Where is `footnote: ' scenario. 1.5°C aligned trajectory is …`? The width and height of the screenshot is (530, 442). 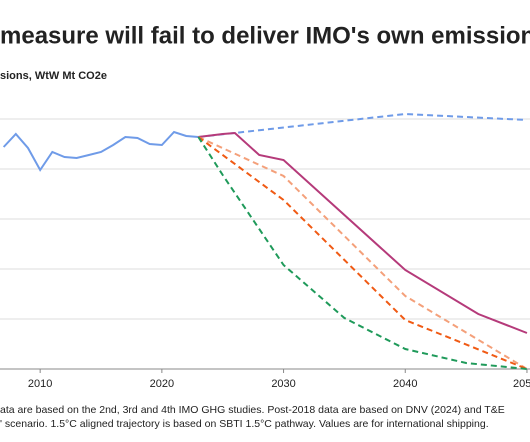 footnote: ' scenario. 1.5°C aligned trajectory is … is located at coordinates (244, 424).